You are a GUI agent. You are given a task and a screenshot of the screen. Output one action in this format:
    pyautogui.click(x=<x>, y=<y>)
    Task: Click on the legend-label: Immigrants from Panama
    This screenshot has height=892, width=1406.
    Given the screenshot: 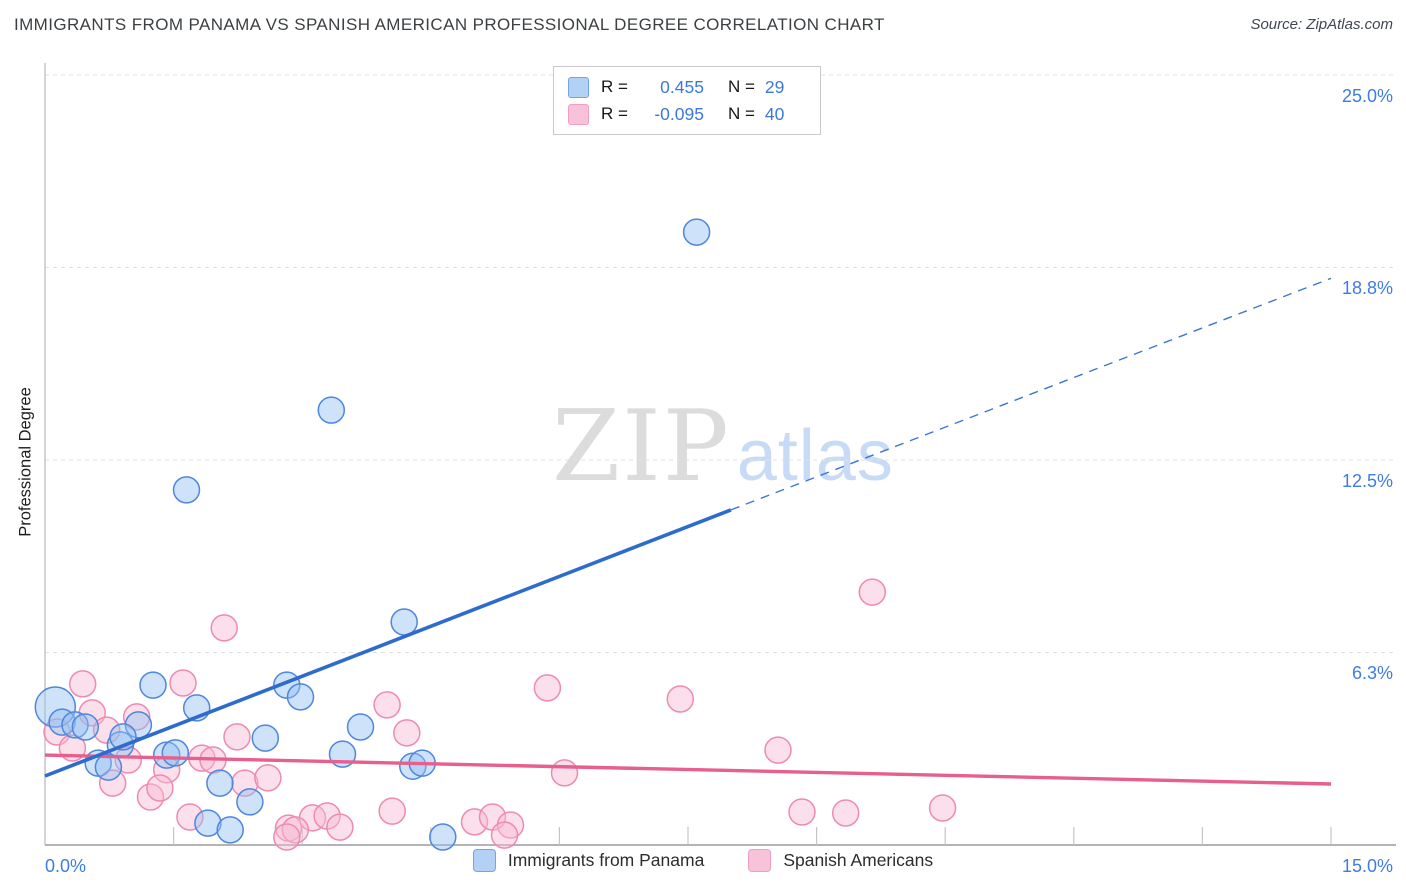 What is the action you would take?
    pyautogui.click(x=606, y=860)
    